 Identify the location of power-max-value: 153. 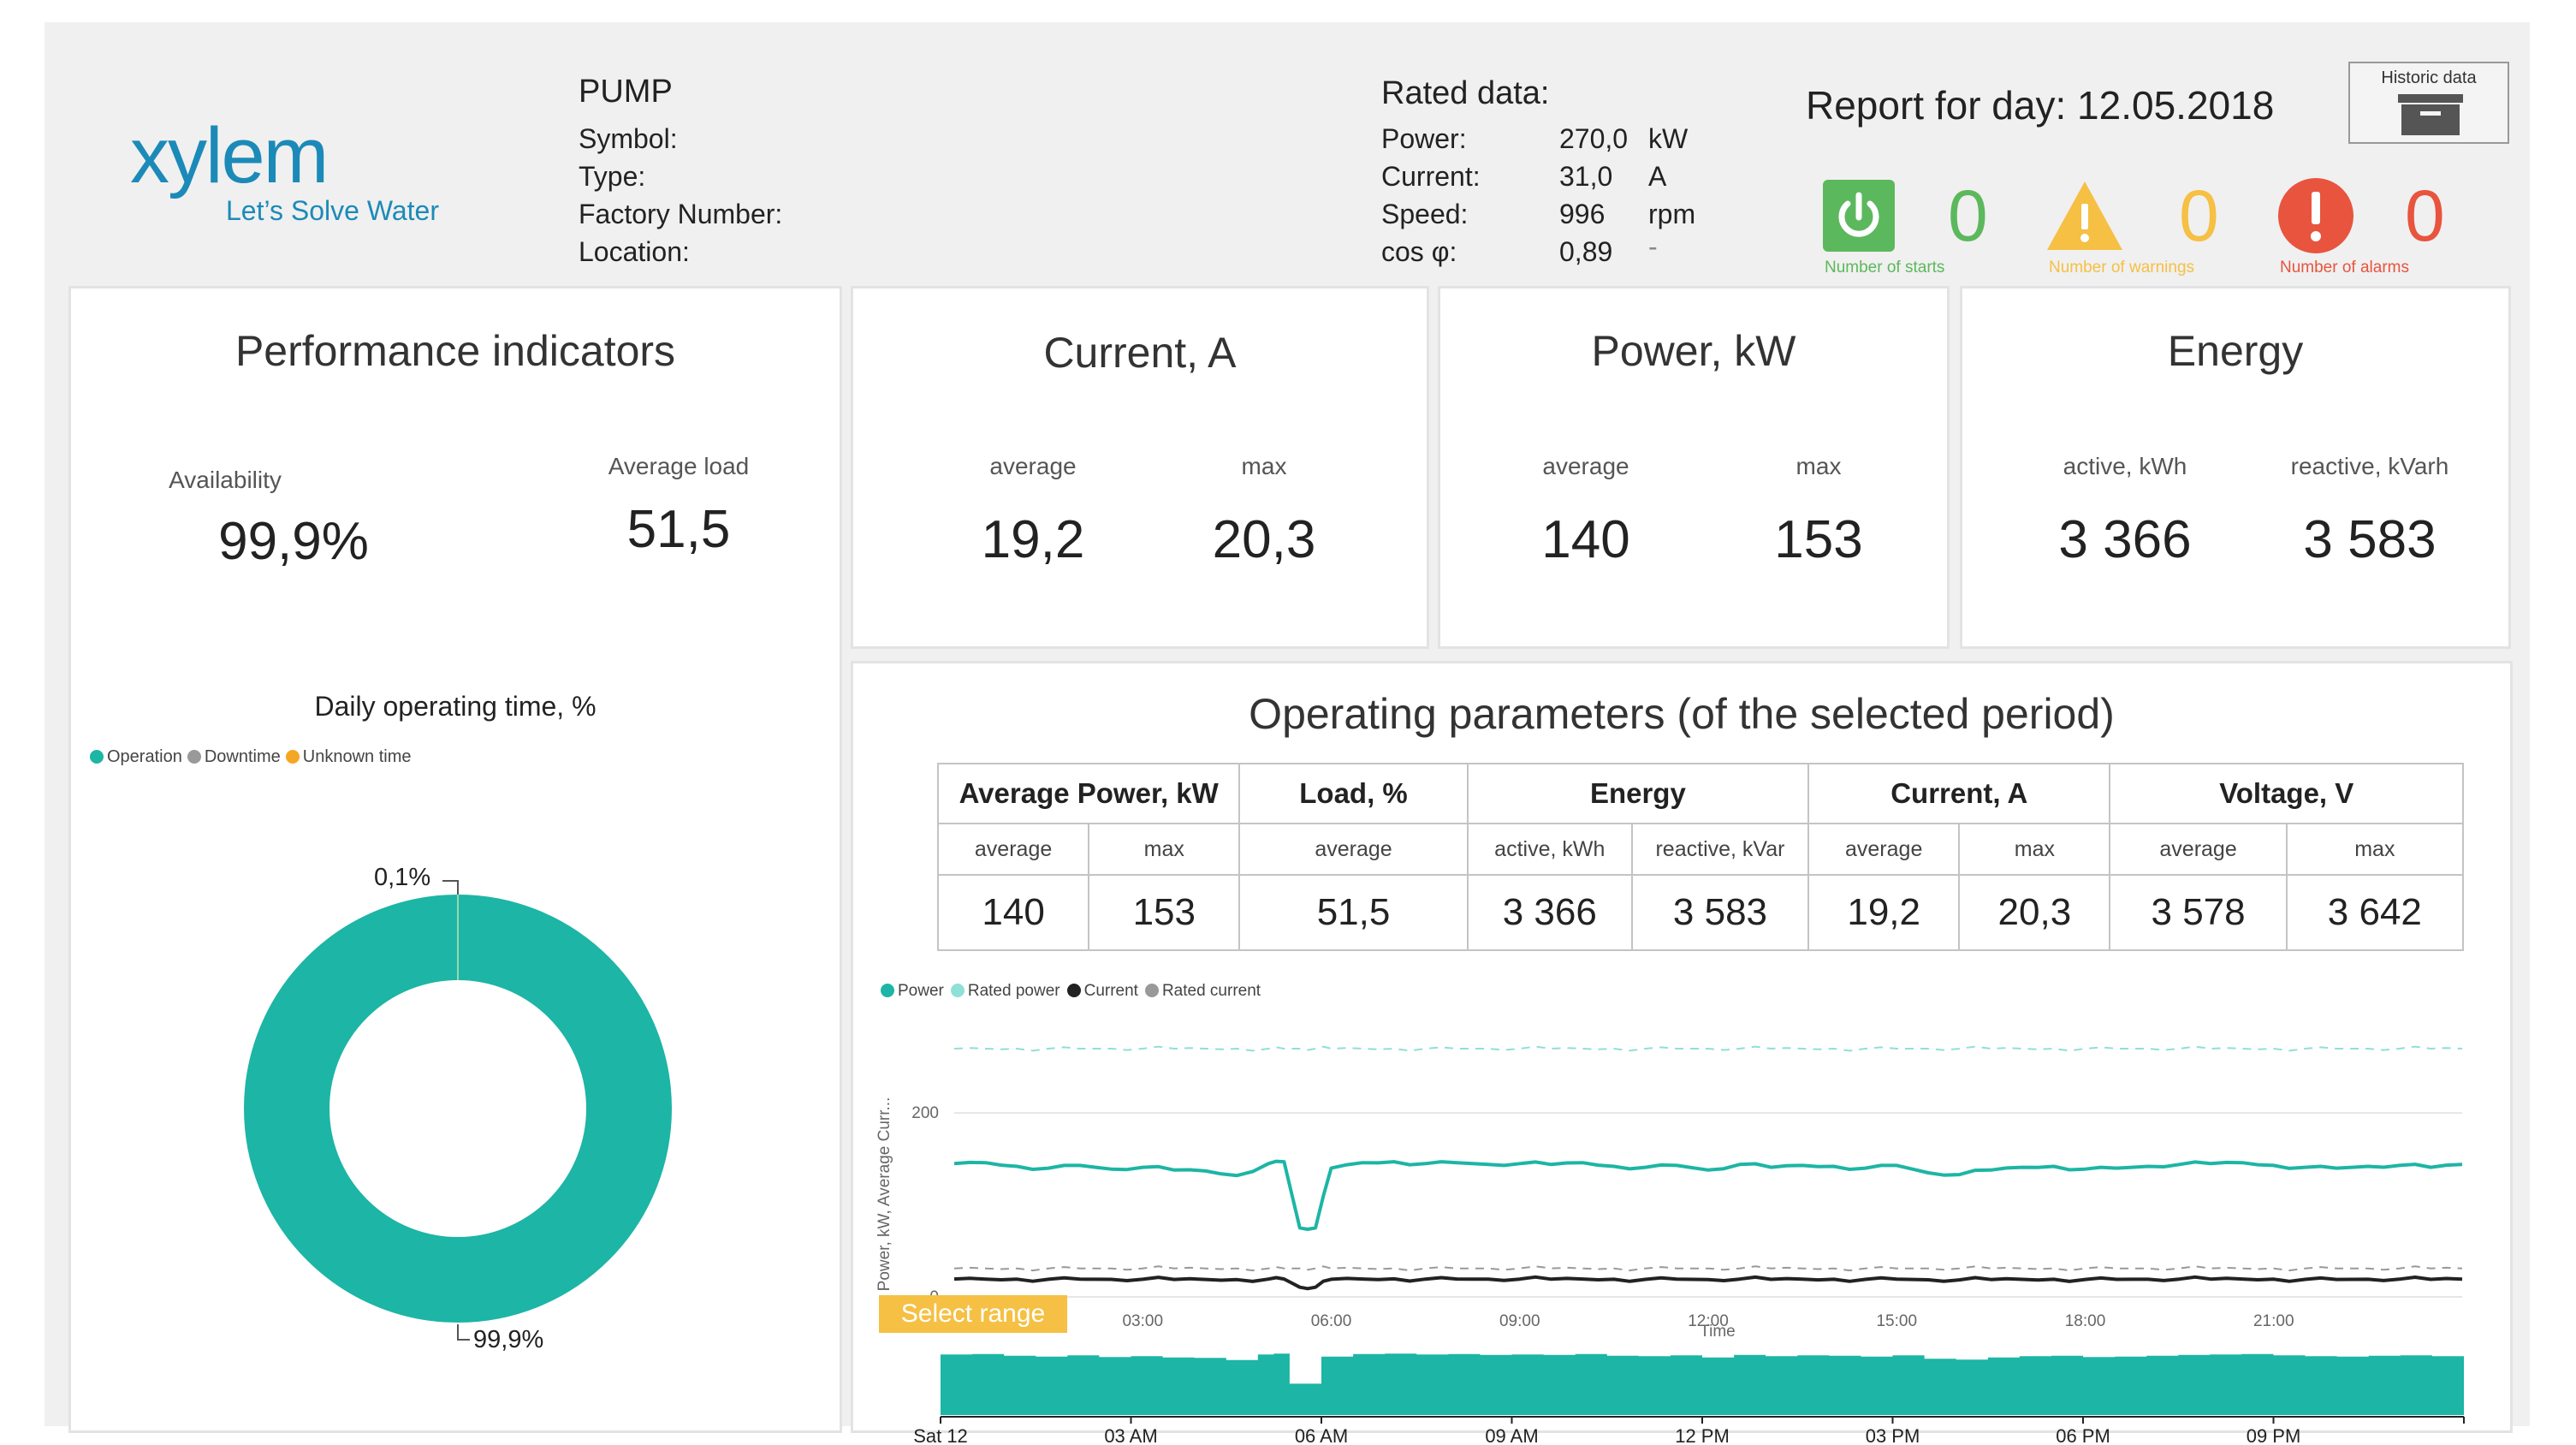
(1818, 539).